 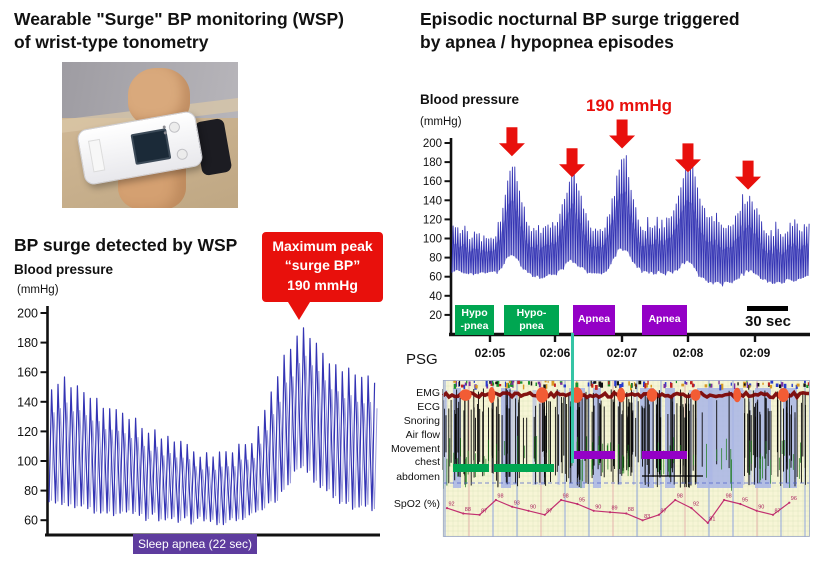 I want to click on psg-channel-label-movement: Movement, so click(x=415, y=449).